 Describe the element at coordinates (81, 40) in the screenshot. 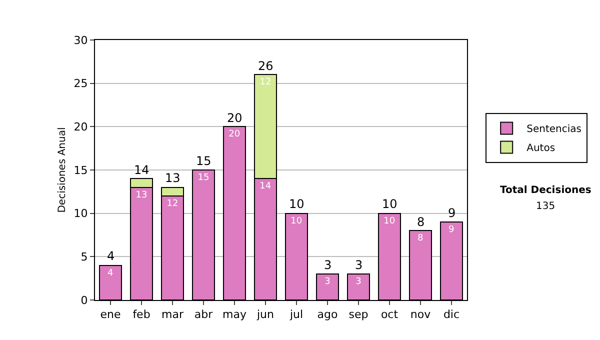

I see `y-tick-label: 30` at that location.